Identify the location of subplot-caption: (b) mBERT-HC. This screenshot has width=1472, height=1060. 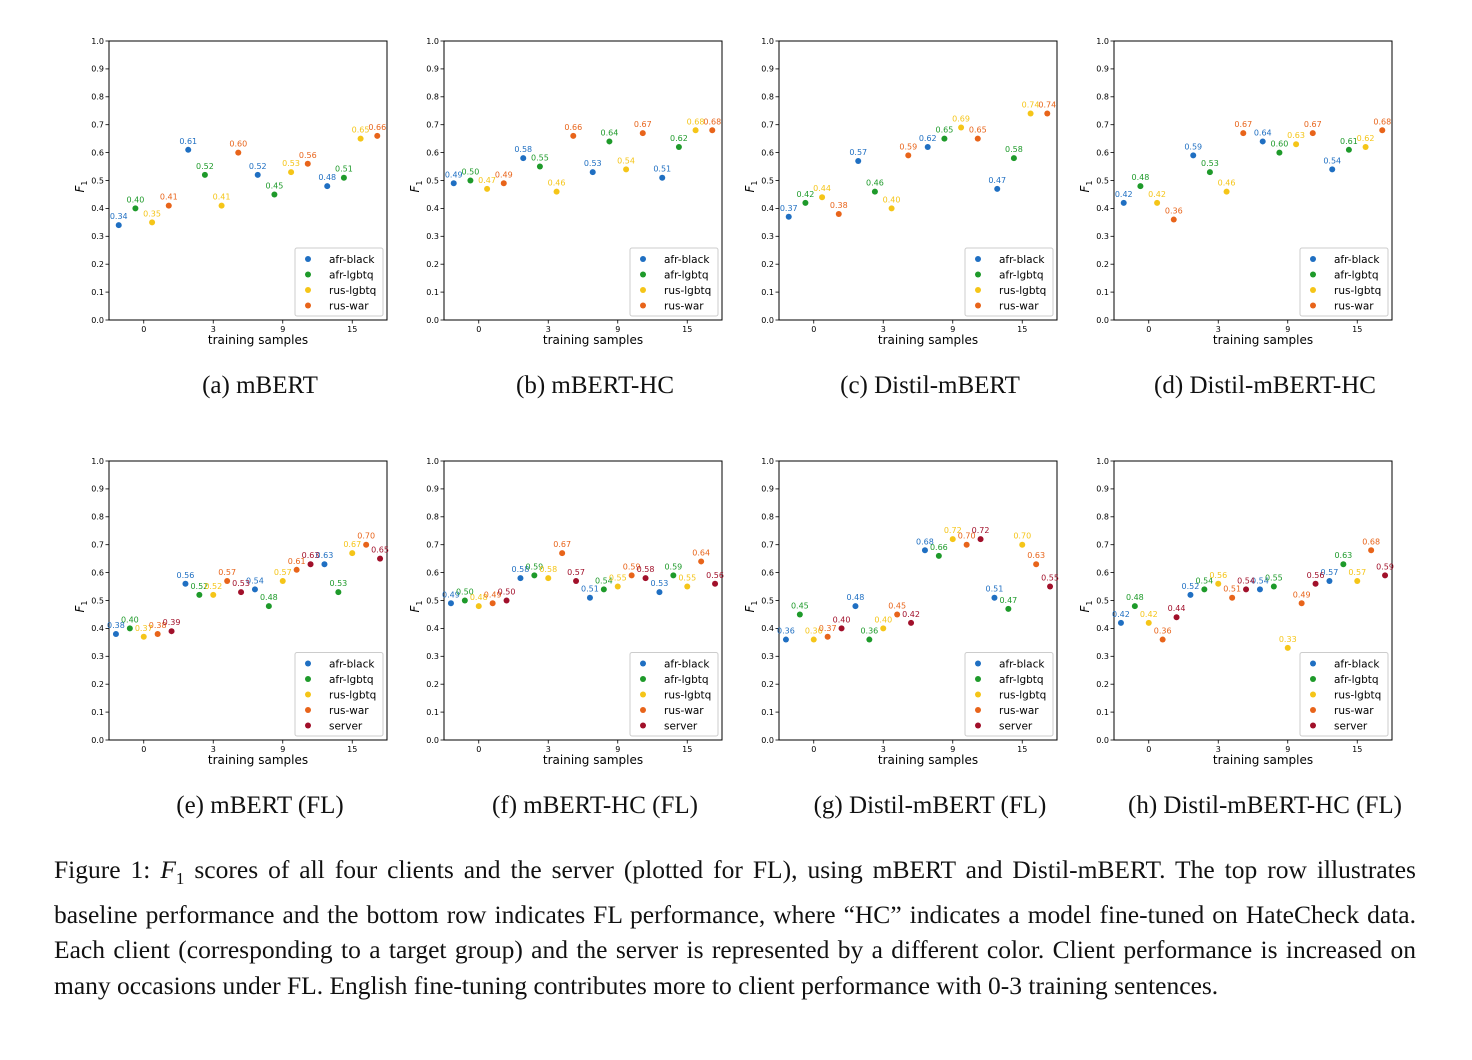
(595, 385).